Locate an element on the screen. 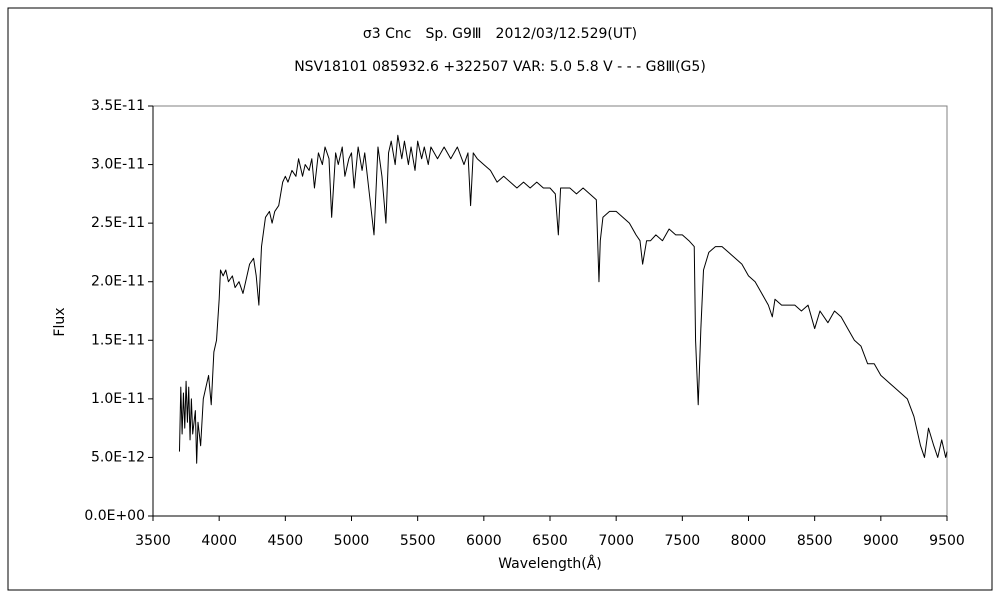  y-tick-label: 1.0E-11 is located at coordinates (118, 399).